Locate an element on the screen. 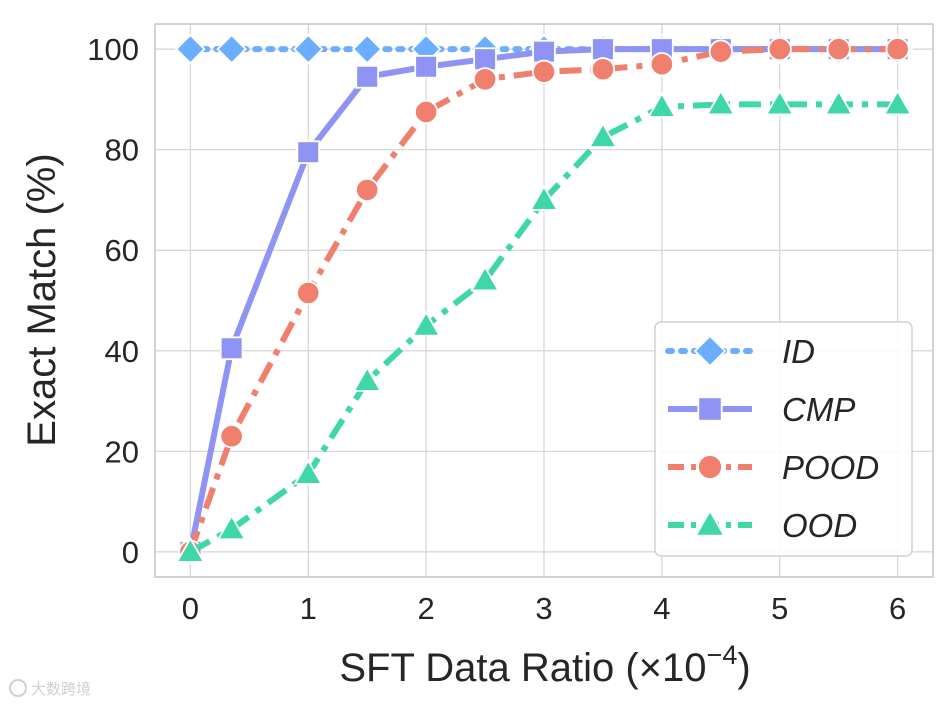 The image size is (952, 708). legend-marker-square is located at coordinates (710, 409).